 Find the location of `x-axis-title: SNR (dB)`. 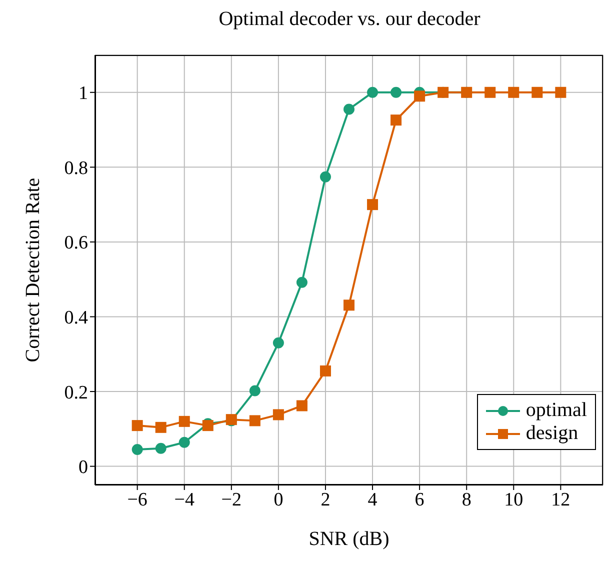

x-axis-title: SNR (dB) is located at coordinates (349, 539).